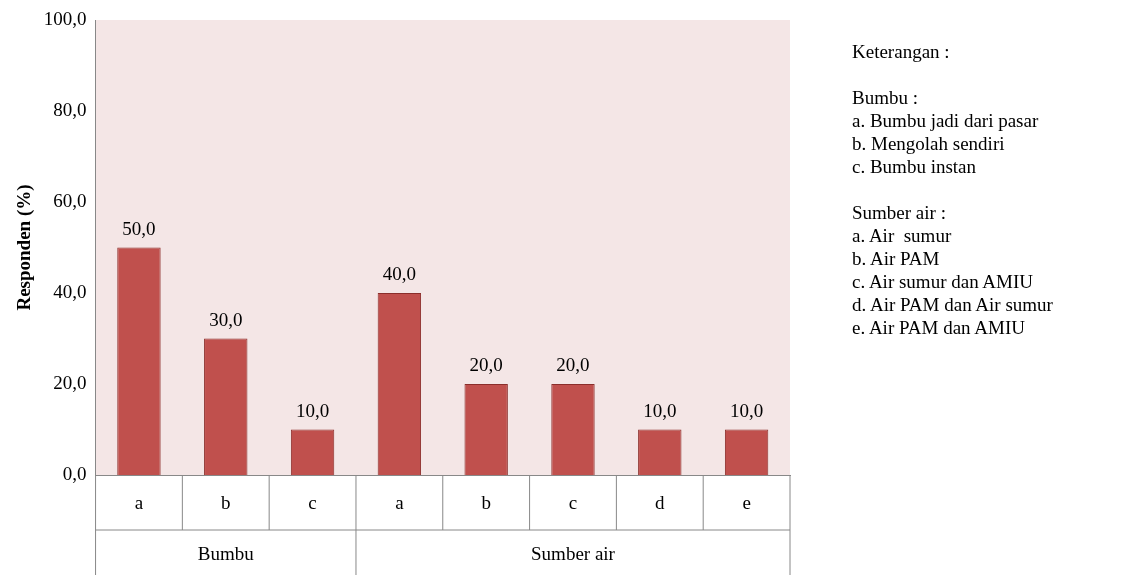  I want to click on data-label: 50,0, so click(139, 228).